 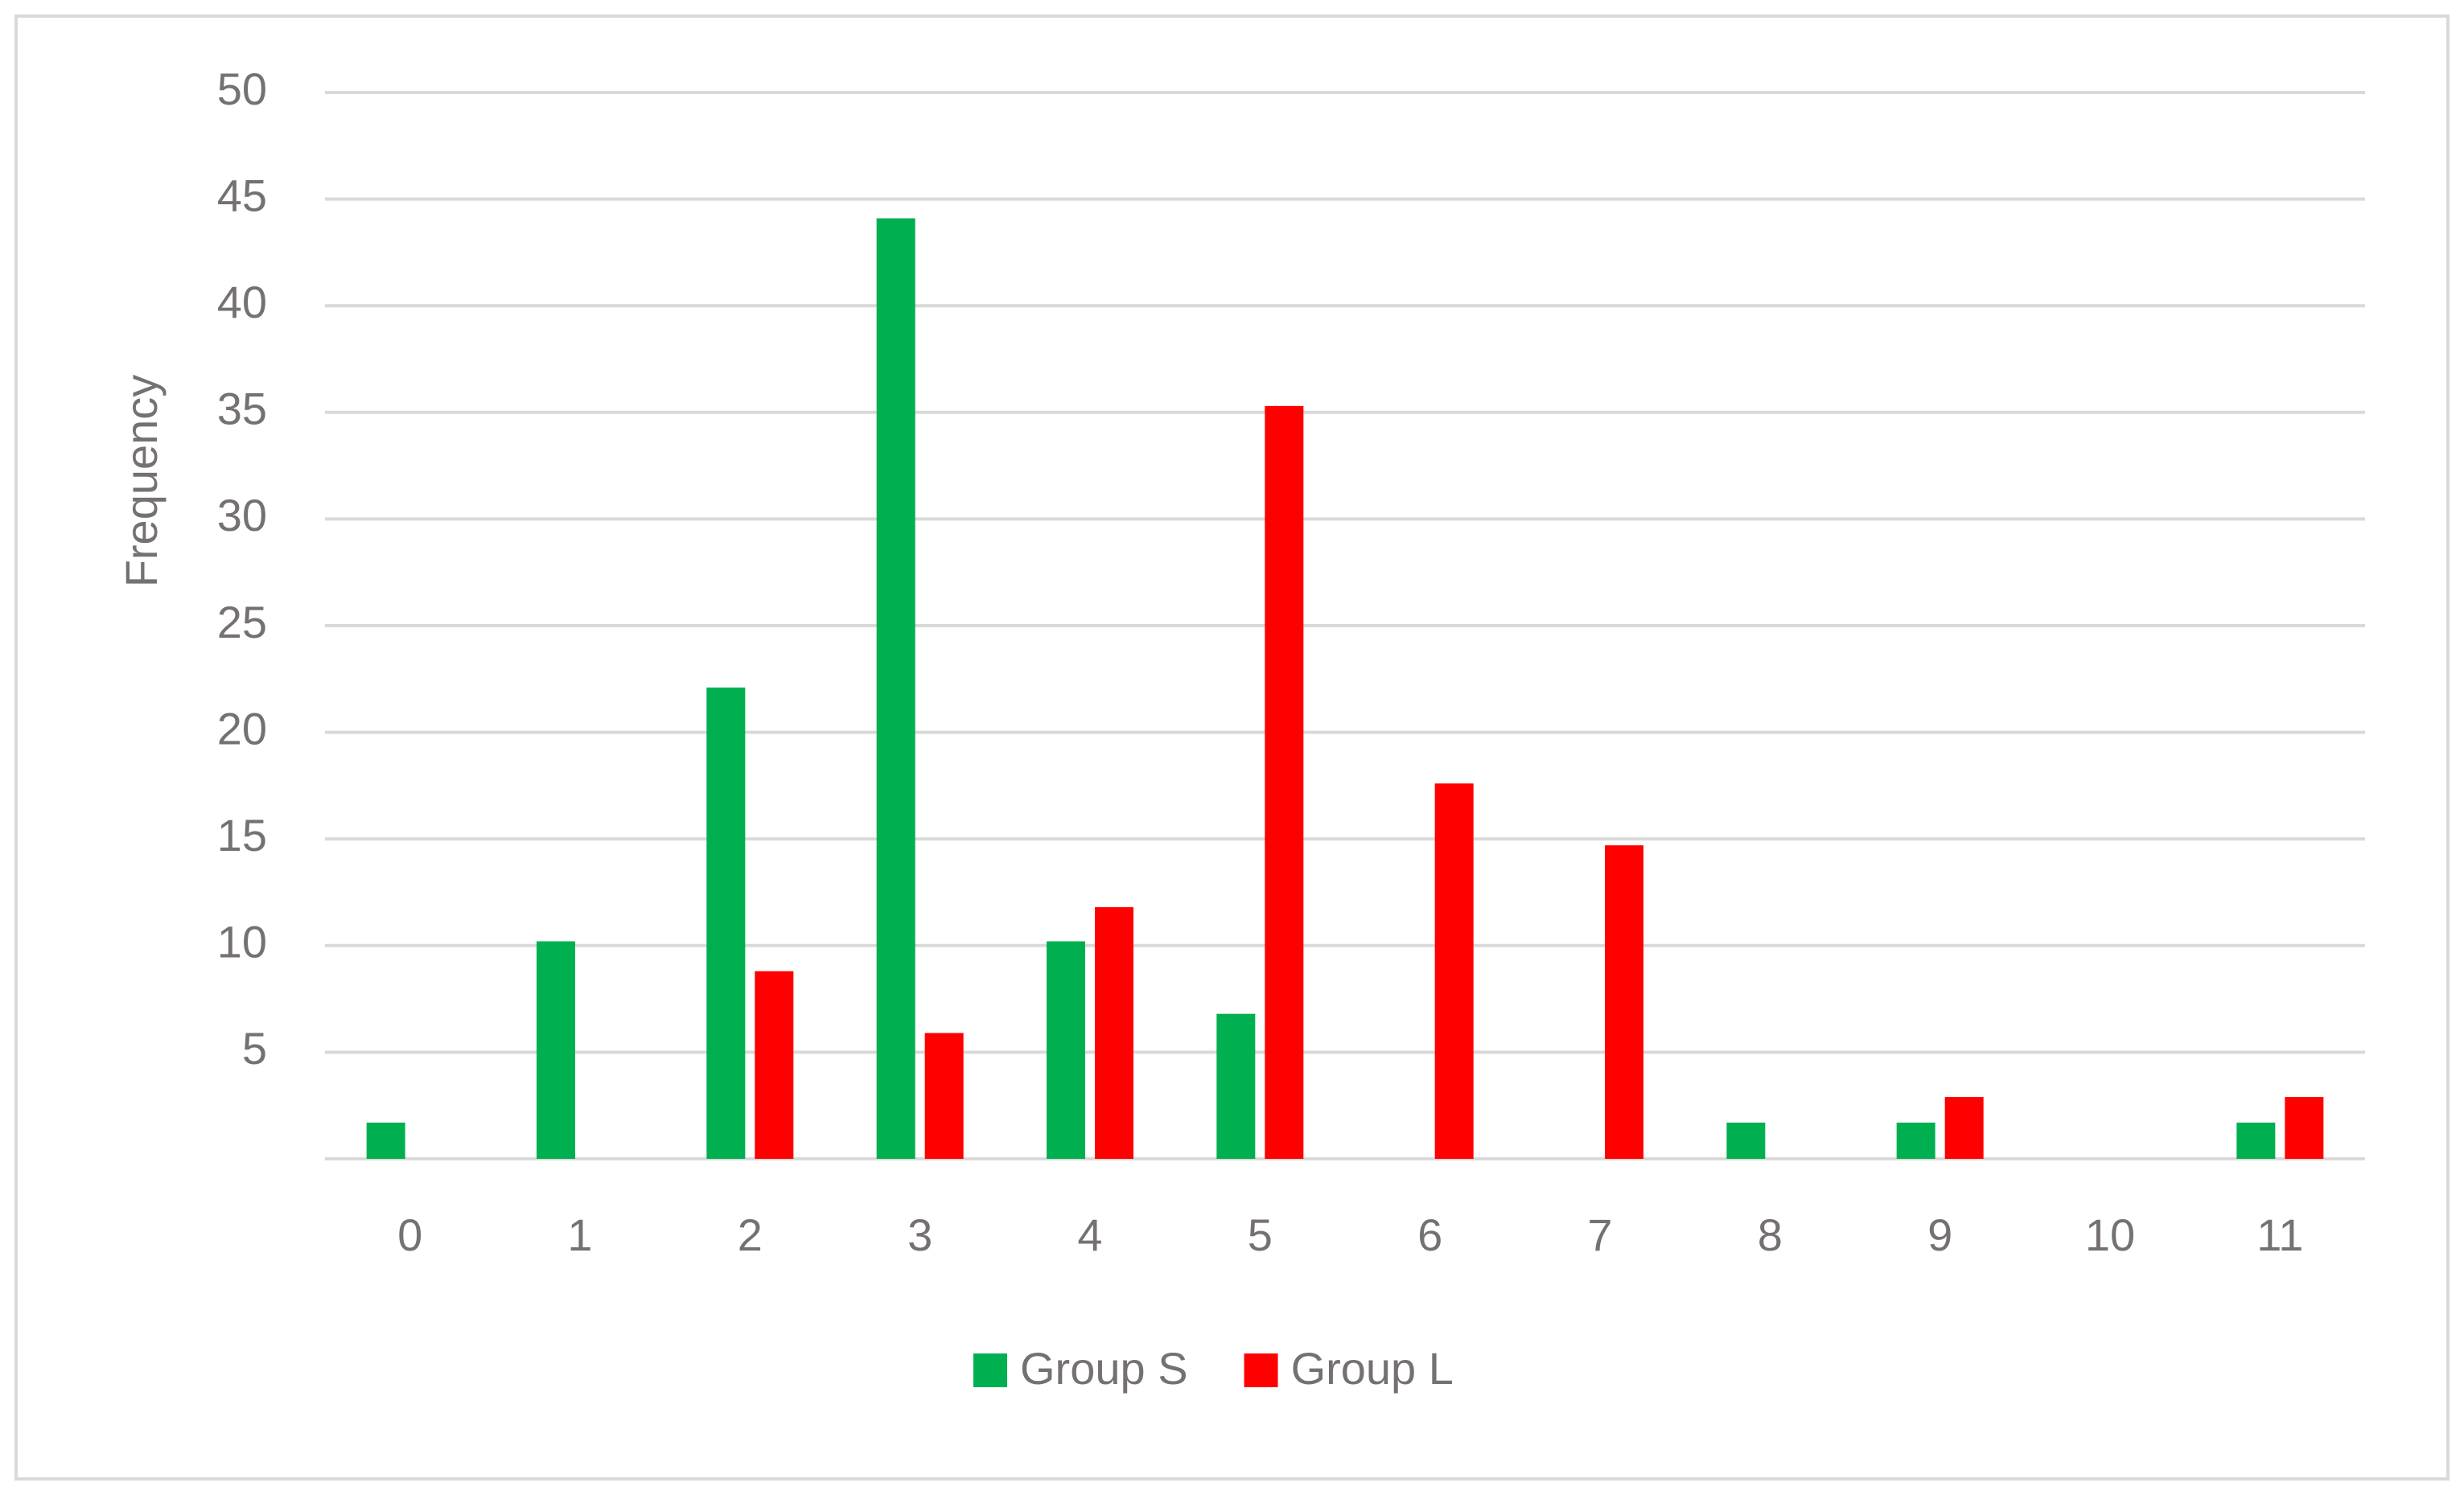 I want to click on x-tick-label: 7, so click(x=1599, y=1235).